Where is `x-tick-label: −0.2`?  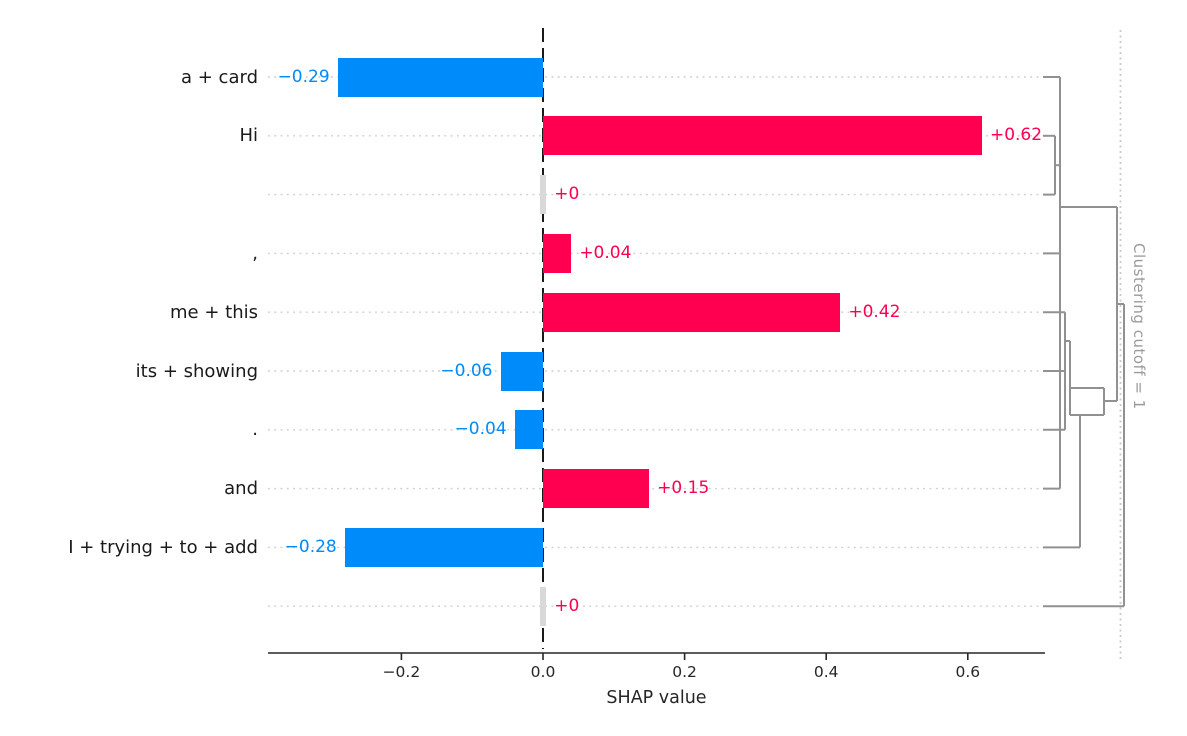
x-tick-label: −0.2 is located at coordinates (401, 672).